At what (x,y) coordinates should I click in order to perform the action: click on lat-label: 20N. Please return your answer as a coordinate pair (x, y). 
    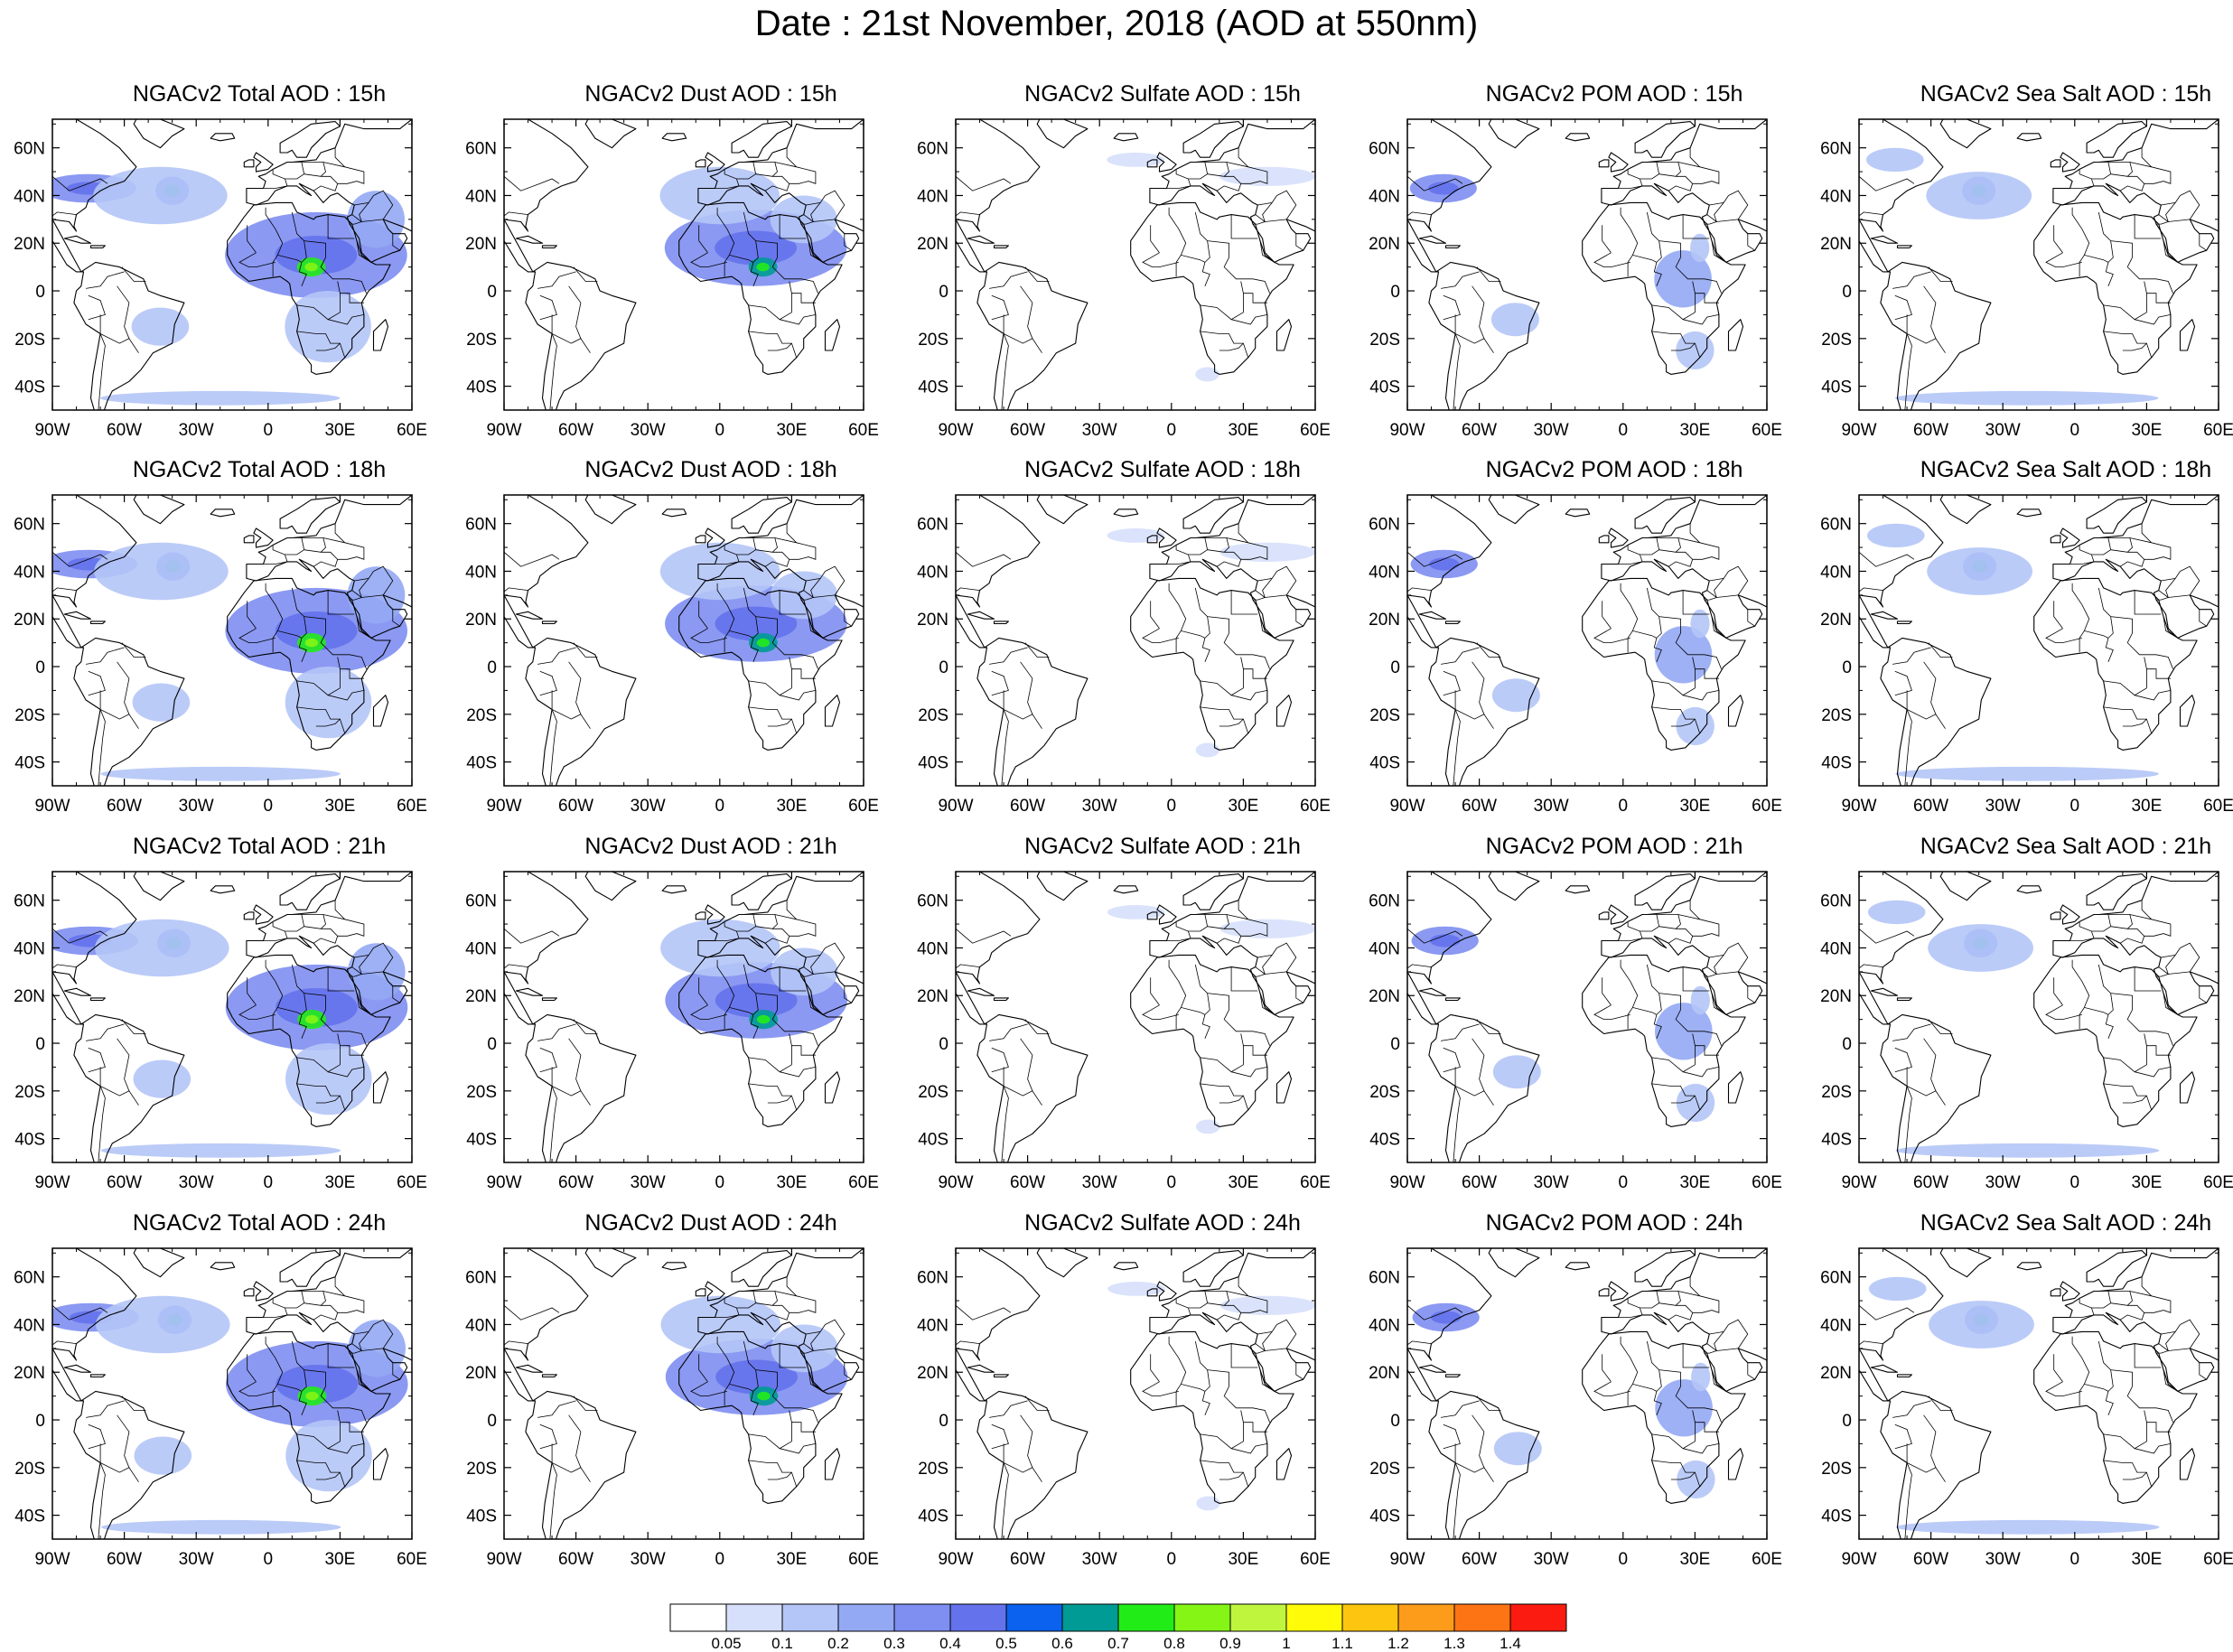
    Looking at the image, I should click on (481, 620).